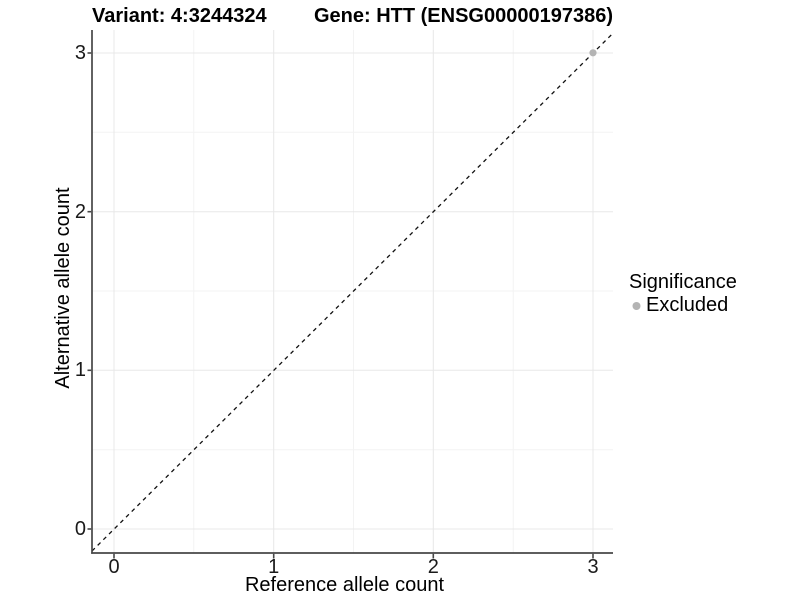  Describe the element at coordinates (687, 305) in the screenshot. I see `legend-item-label: Excluded` at that location.